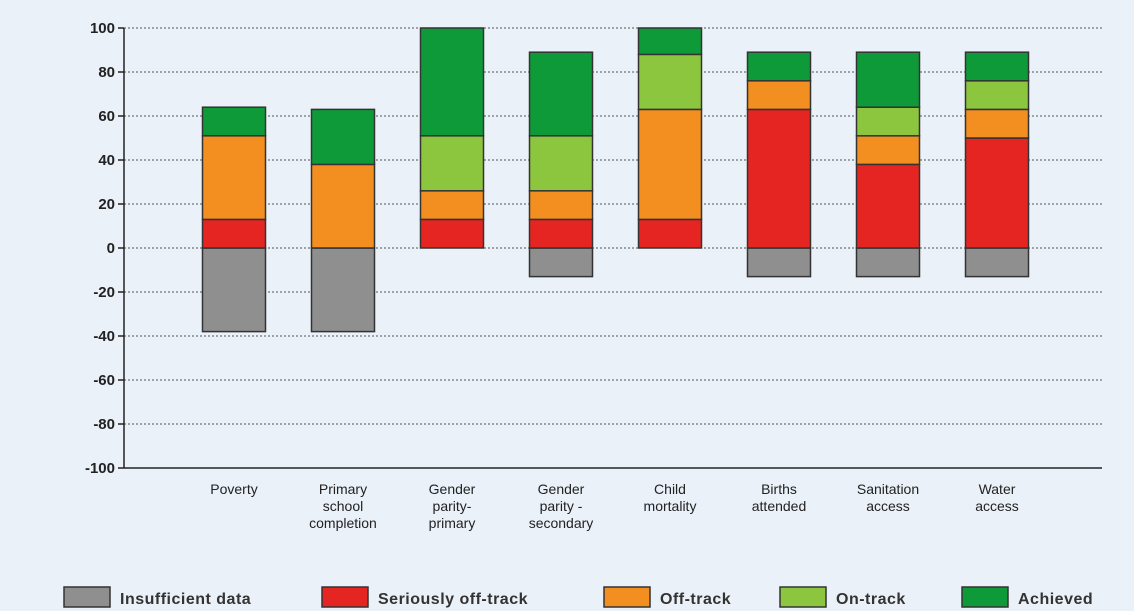 Image resolution: width=1134 pixels, height=611 pixels. I want to click on legend-item: Insufficient data, so click(157, 597).